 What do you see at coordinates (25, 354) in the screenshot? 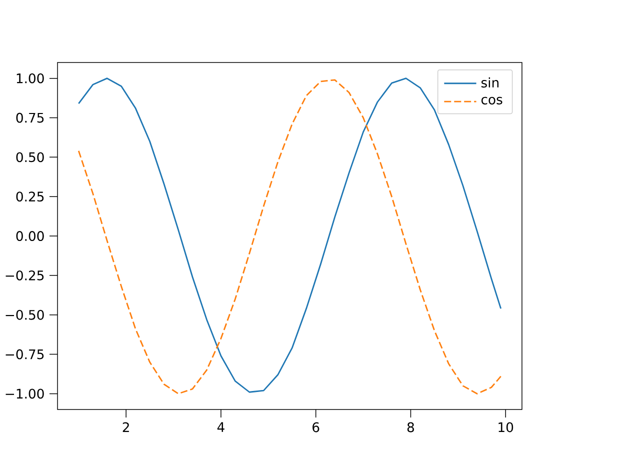
I see `y-tick-label: −0.75` at bounding box center [25, 354].